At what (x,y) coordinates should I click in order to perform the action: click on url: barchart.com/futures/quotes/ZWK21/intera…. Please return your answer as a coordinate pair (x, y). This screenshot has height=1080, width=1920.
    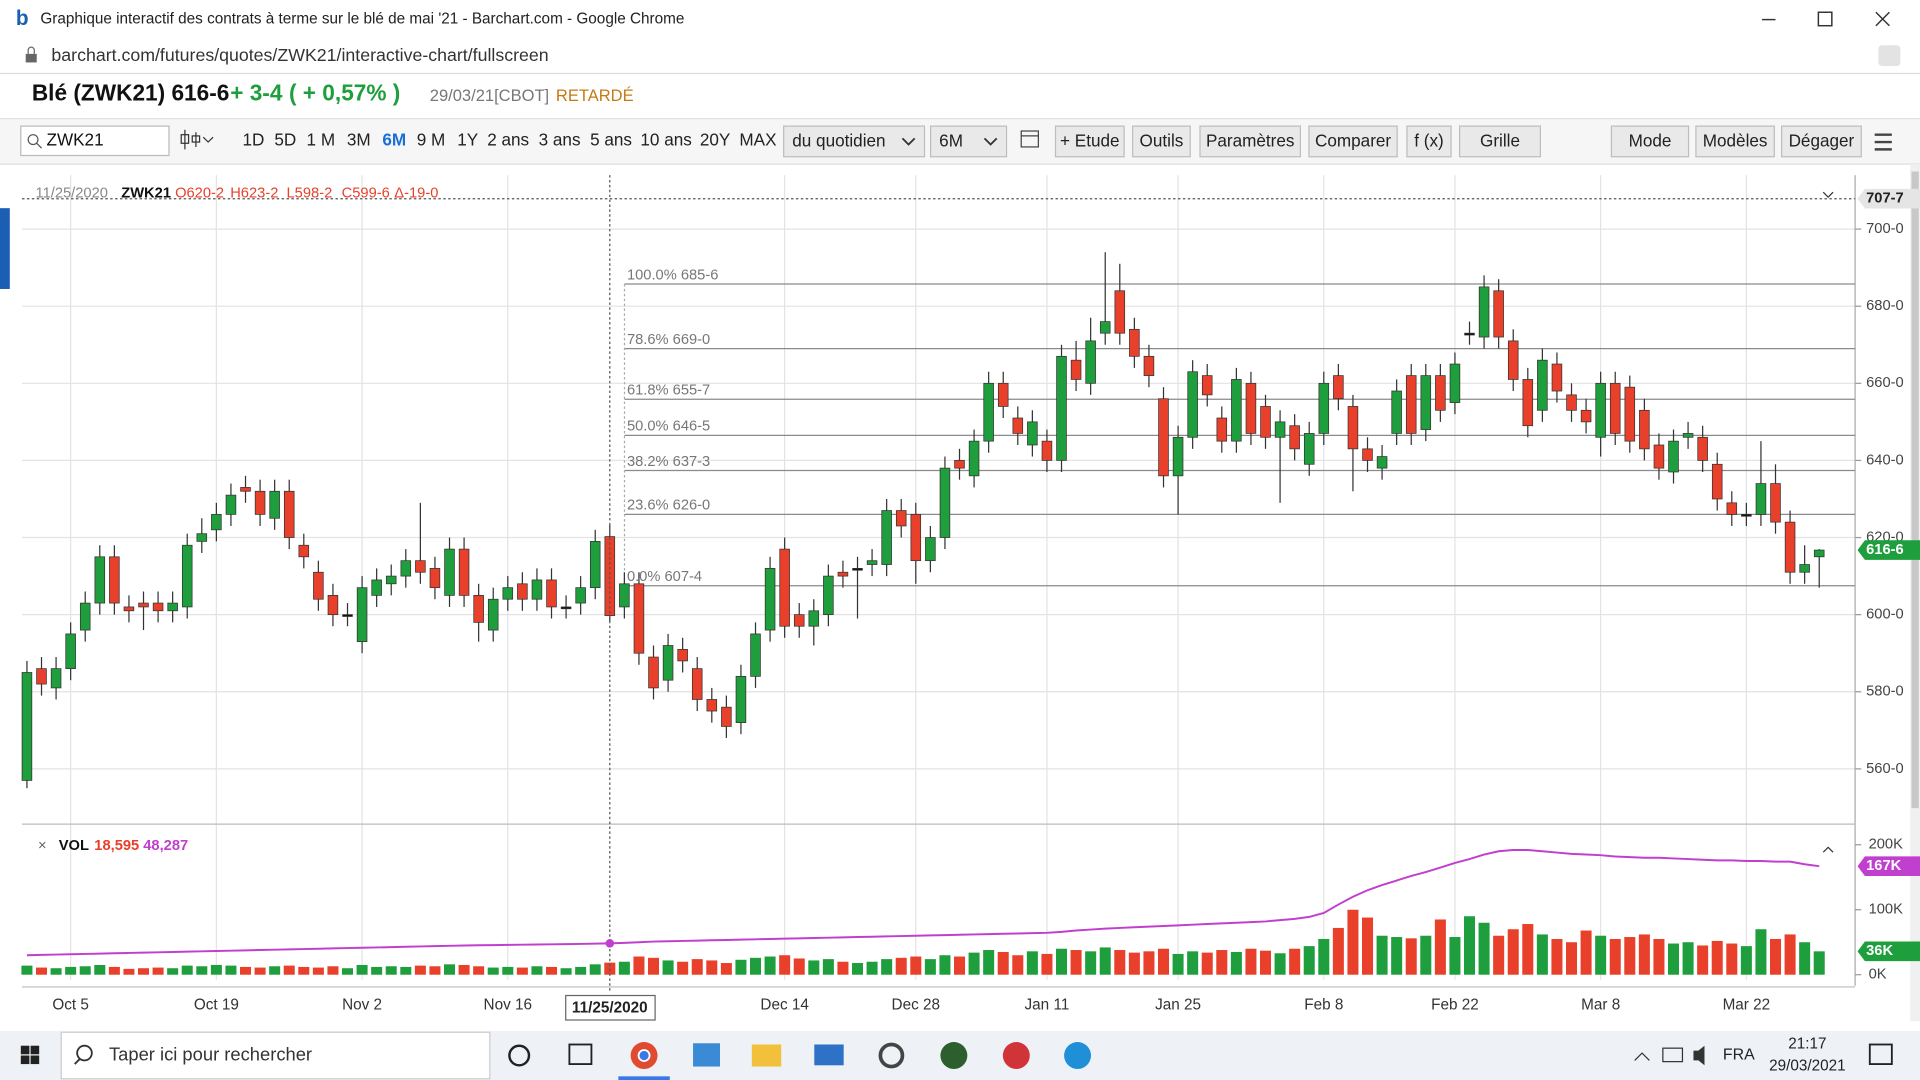
    Looking at the image, I should click on (299, 55).